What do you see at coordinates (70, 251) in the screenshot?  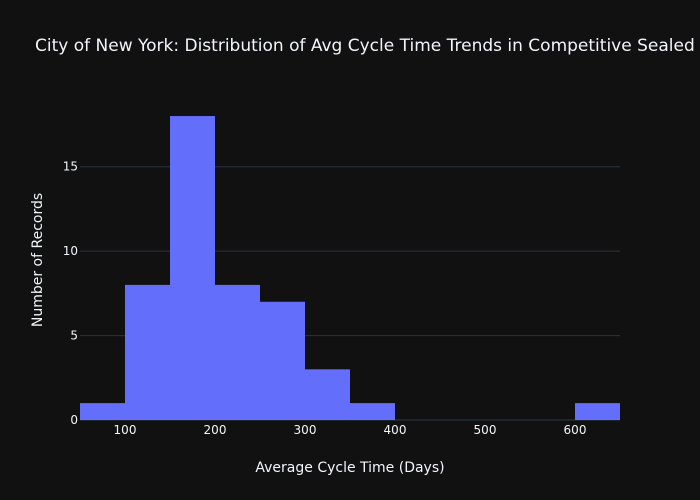 I see `y-tick-label: 10` at bounding box center [70, 251].